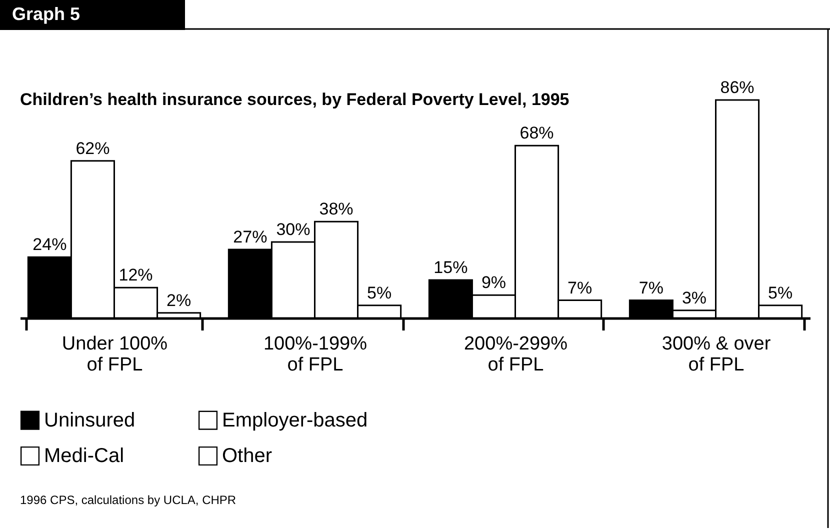 The height and width of the screenshot is (531, 830). What do you see at coordinates (516, 355) in the screenshot?
I see `x-tick-label: 200%-299% of FPL` at bounding box center [516, 355].